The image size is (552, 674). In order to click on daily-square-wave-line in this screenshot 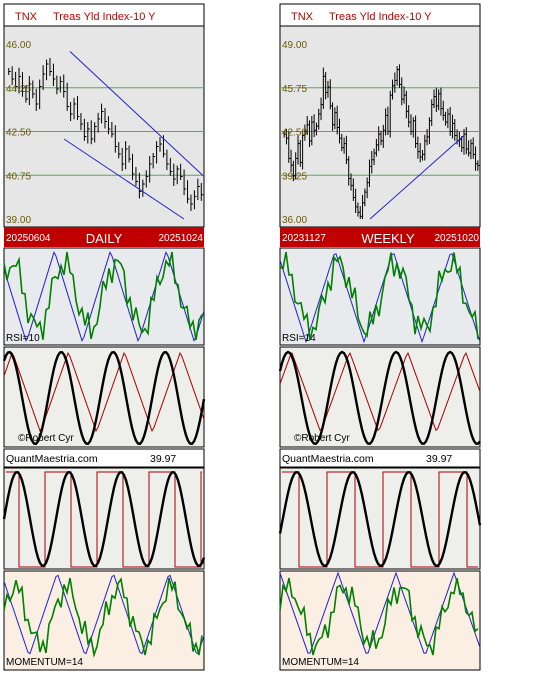, I will do `click(104, 519)`.